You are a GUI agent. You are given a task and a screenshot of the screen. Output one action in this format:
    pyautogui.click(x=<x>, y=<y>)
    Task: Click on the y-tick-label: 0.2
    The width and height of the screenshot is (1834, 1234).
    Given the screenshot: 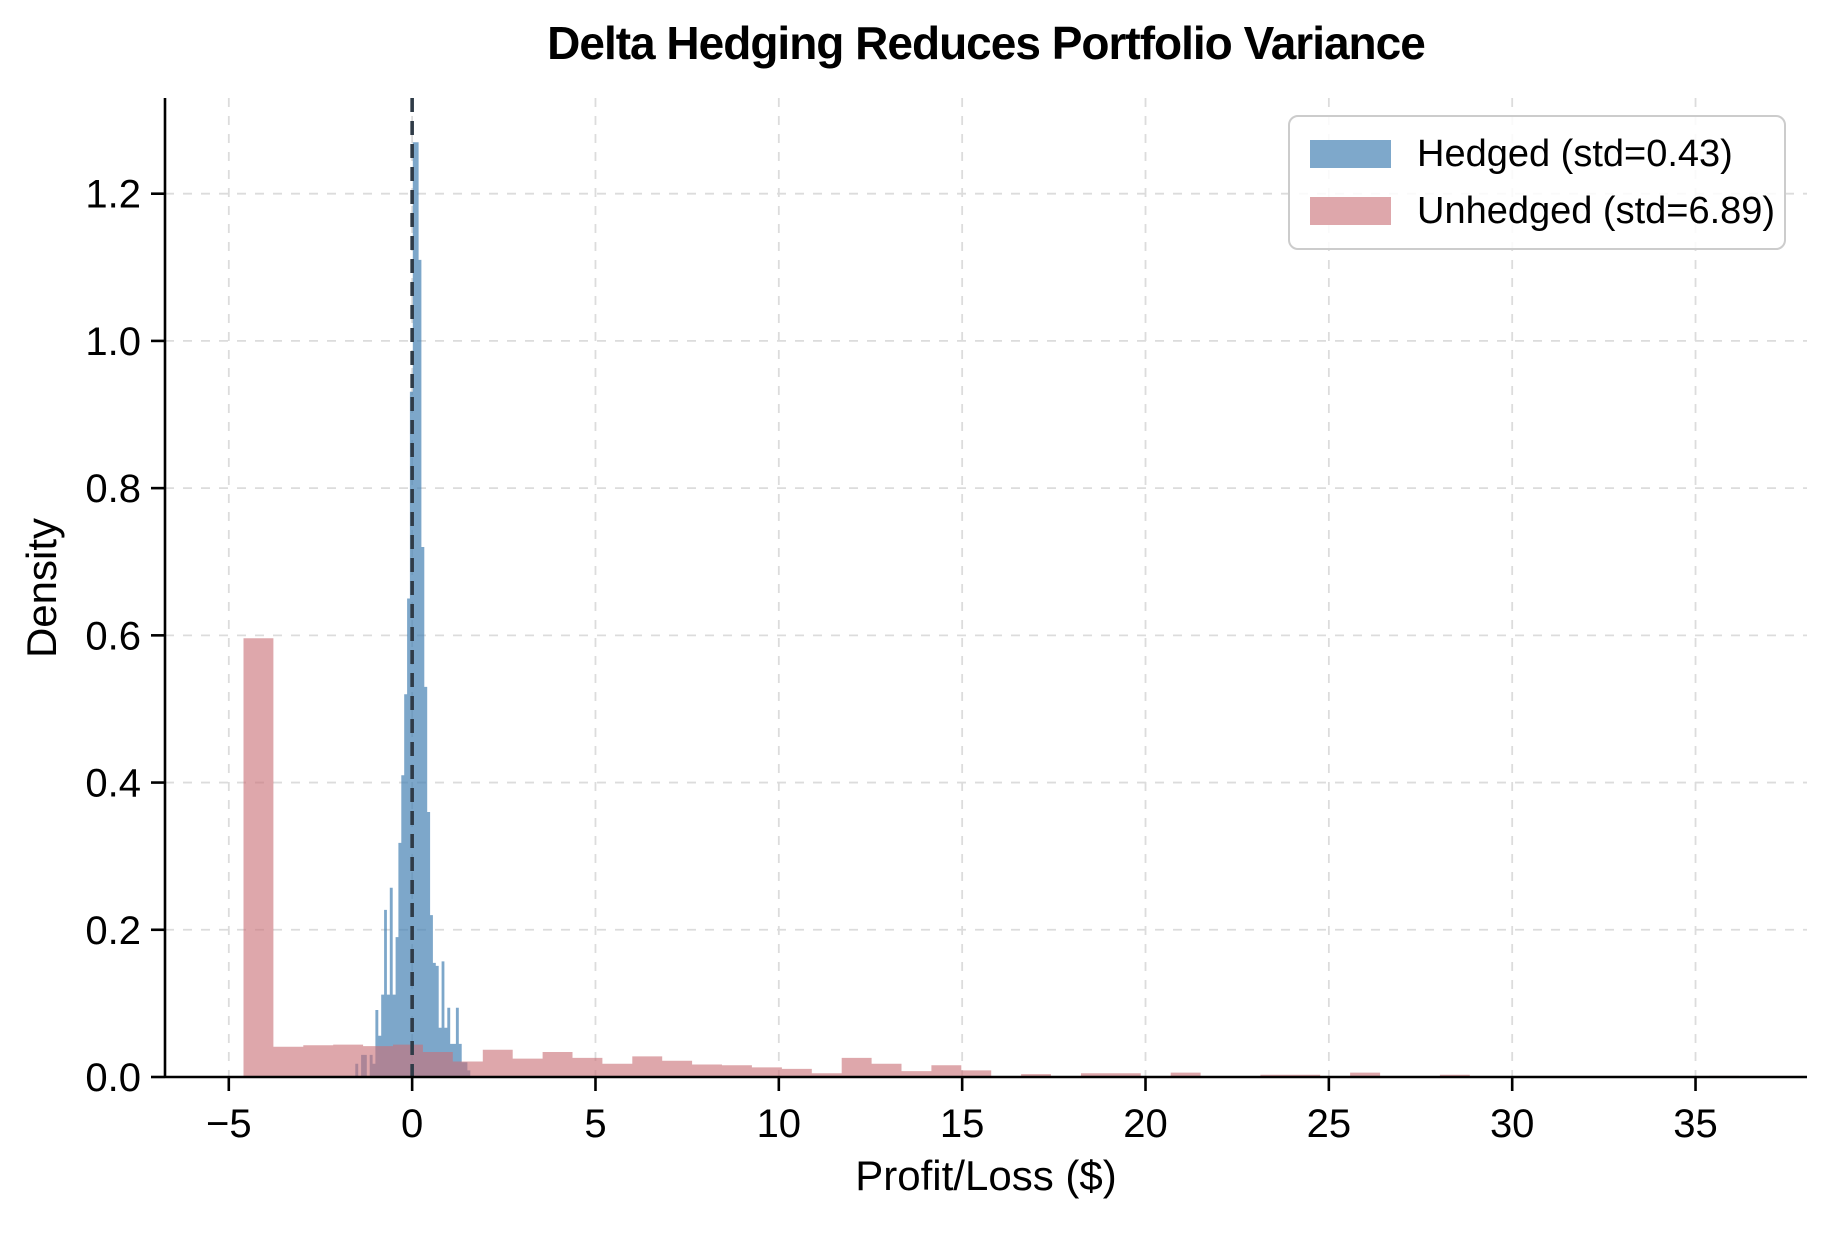 What is the action you would take?
    pyautogui.click(x=113, y=931)
    